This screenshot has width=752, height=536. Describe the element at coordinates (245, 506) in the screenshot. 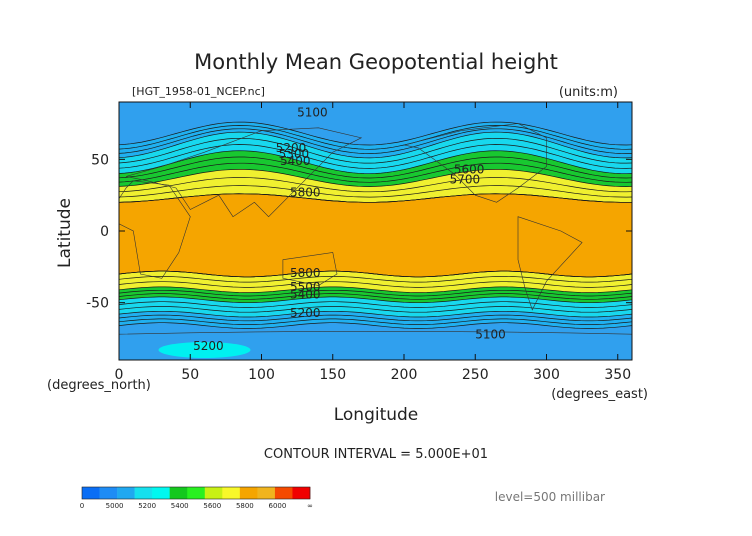

I see `colorbar-tick-label: 5800` at that location.